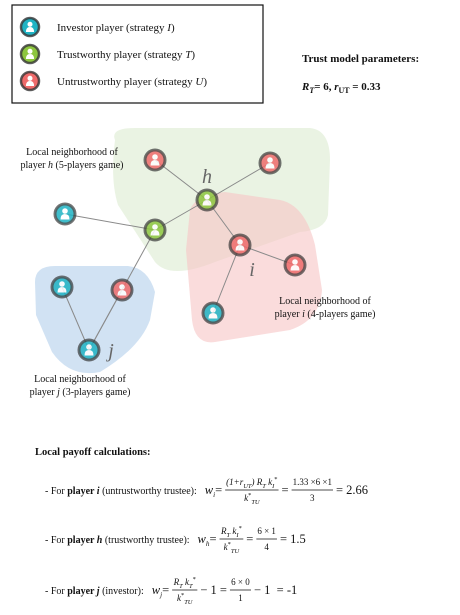  I want to click on text-run: R, so click(223, 531).